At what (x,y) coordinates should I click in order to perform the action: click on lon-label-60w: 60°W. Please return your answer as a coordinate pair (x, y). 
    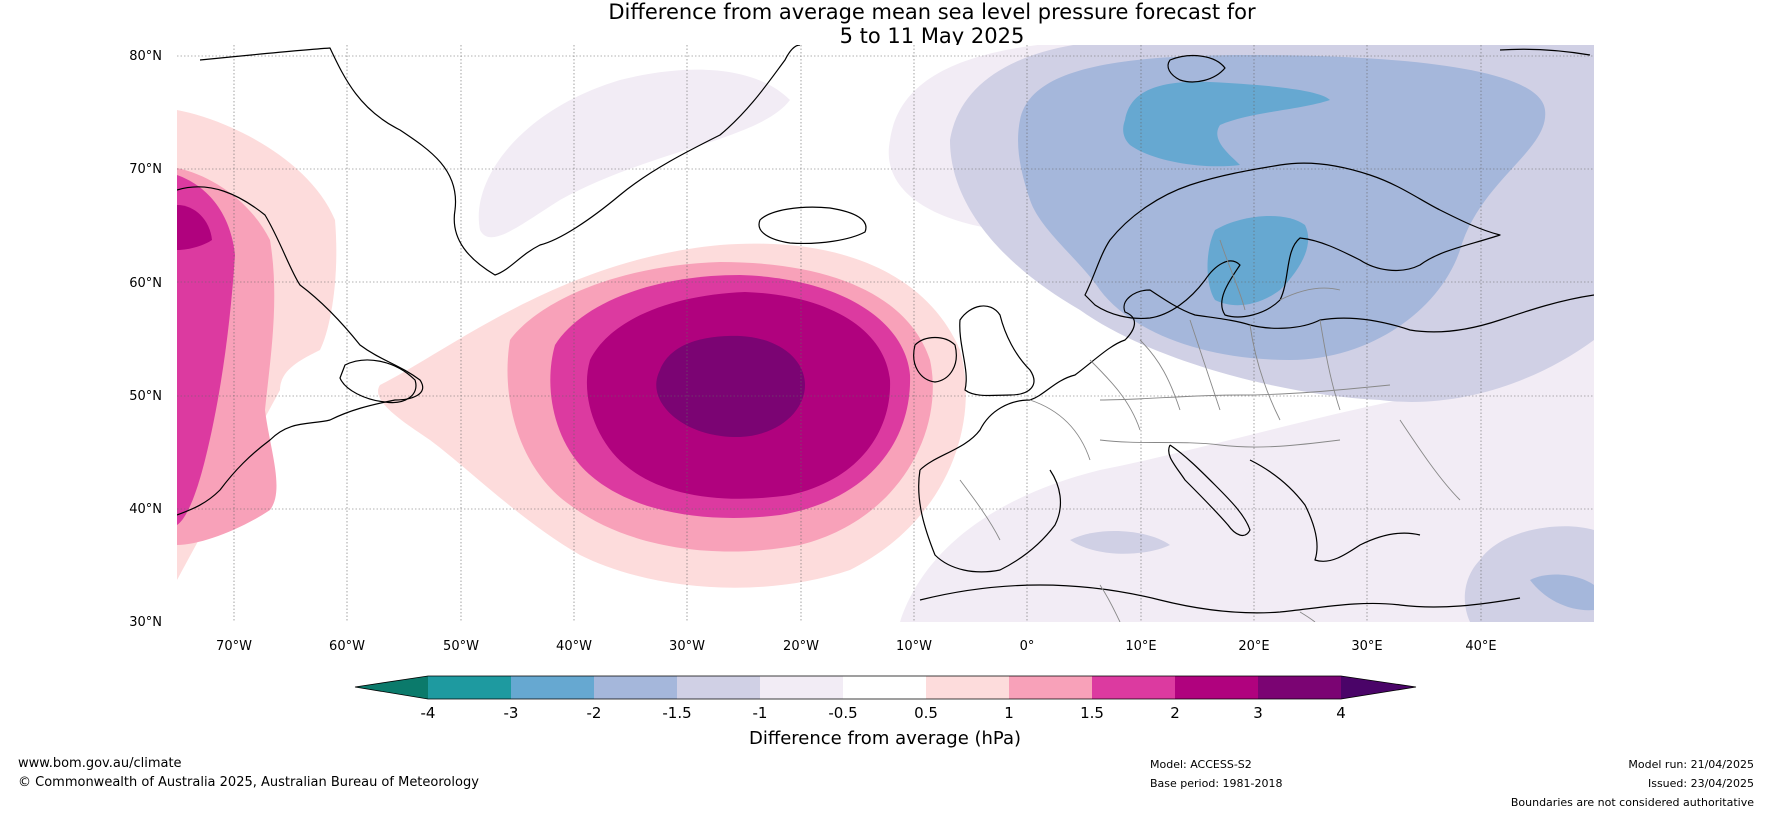
    Looking at the image, I should click on (347, 646).